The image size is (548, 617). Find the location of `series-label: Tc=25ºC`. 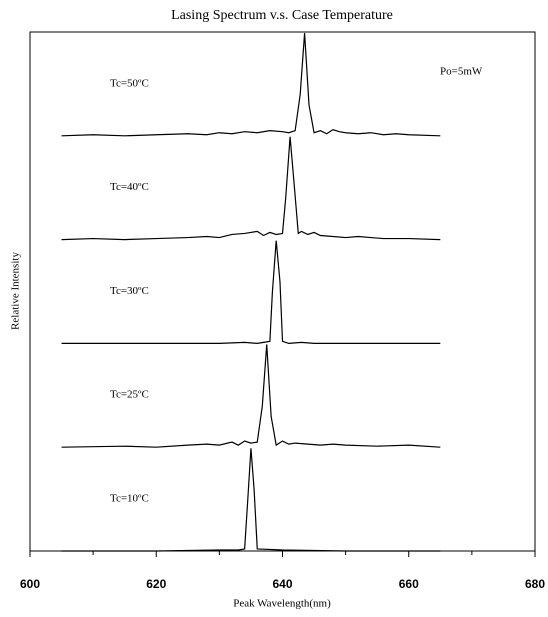

series-label: Tc=25ºC is located at coordinates (129, 395).